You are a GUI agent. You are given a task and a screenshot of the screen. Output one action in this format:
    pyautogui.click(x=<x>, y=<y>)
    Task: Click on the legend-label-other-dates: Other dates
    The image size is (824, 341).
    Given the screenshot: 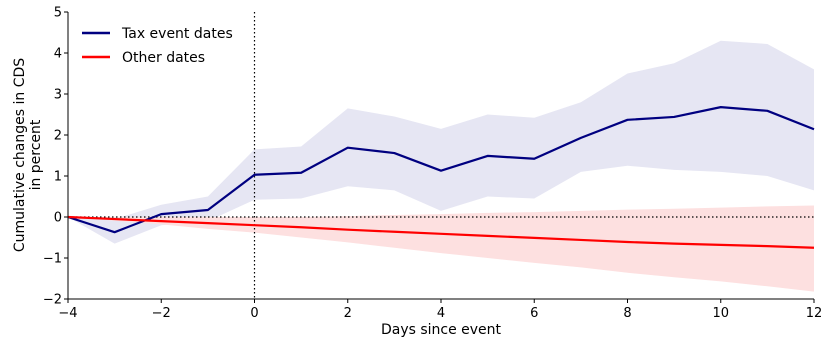 What is the action you would take?
    pyautogui.click(x=163, y=58)
    